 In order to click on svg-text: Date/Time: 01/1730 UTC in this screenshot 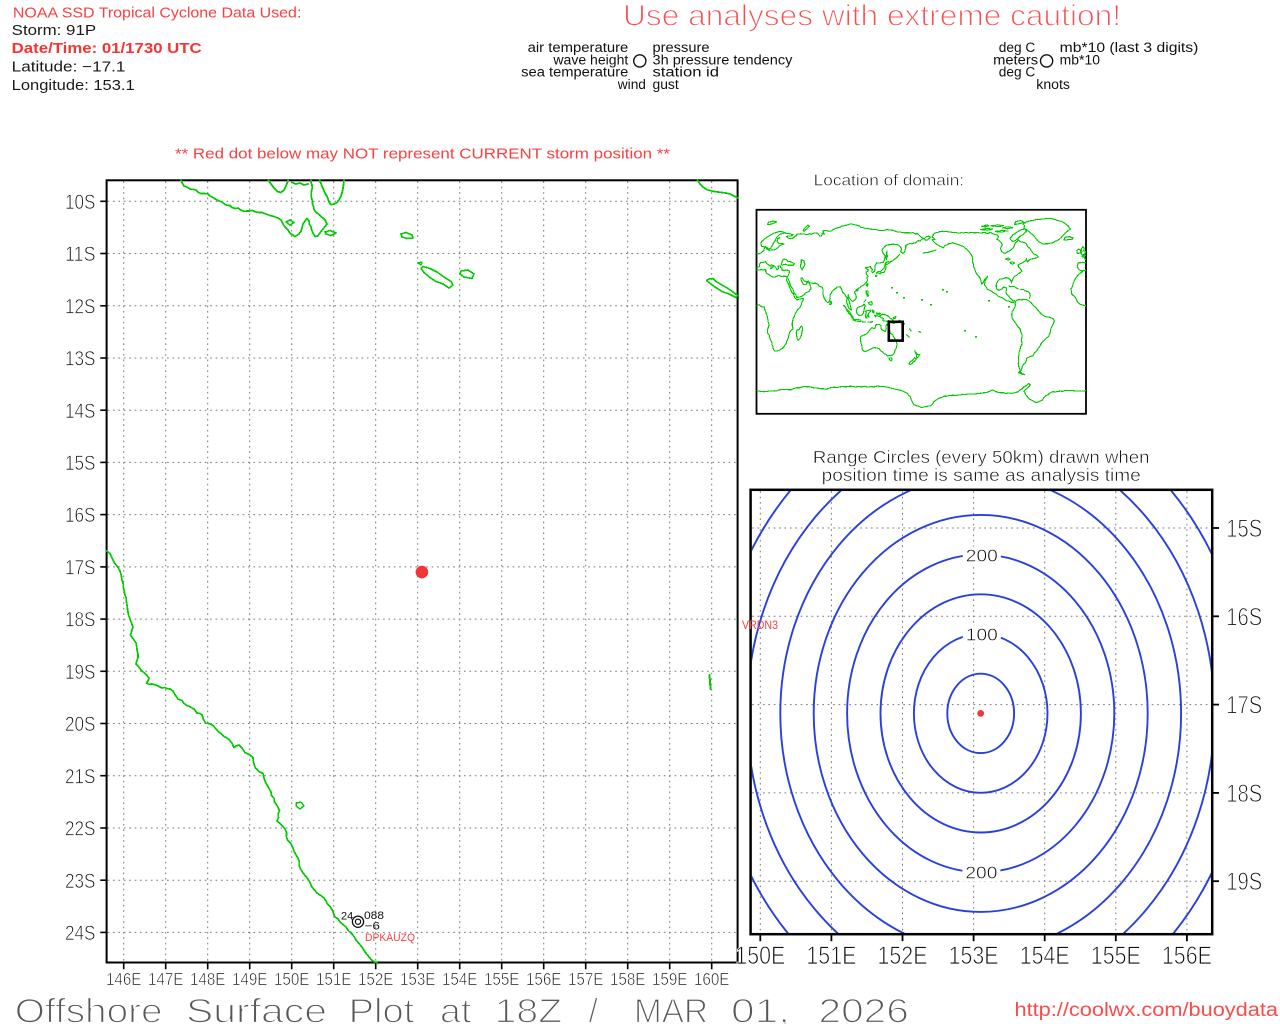, I will do `click(107, 49)`.